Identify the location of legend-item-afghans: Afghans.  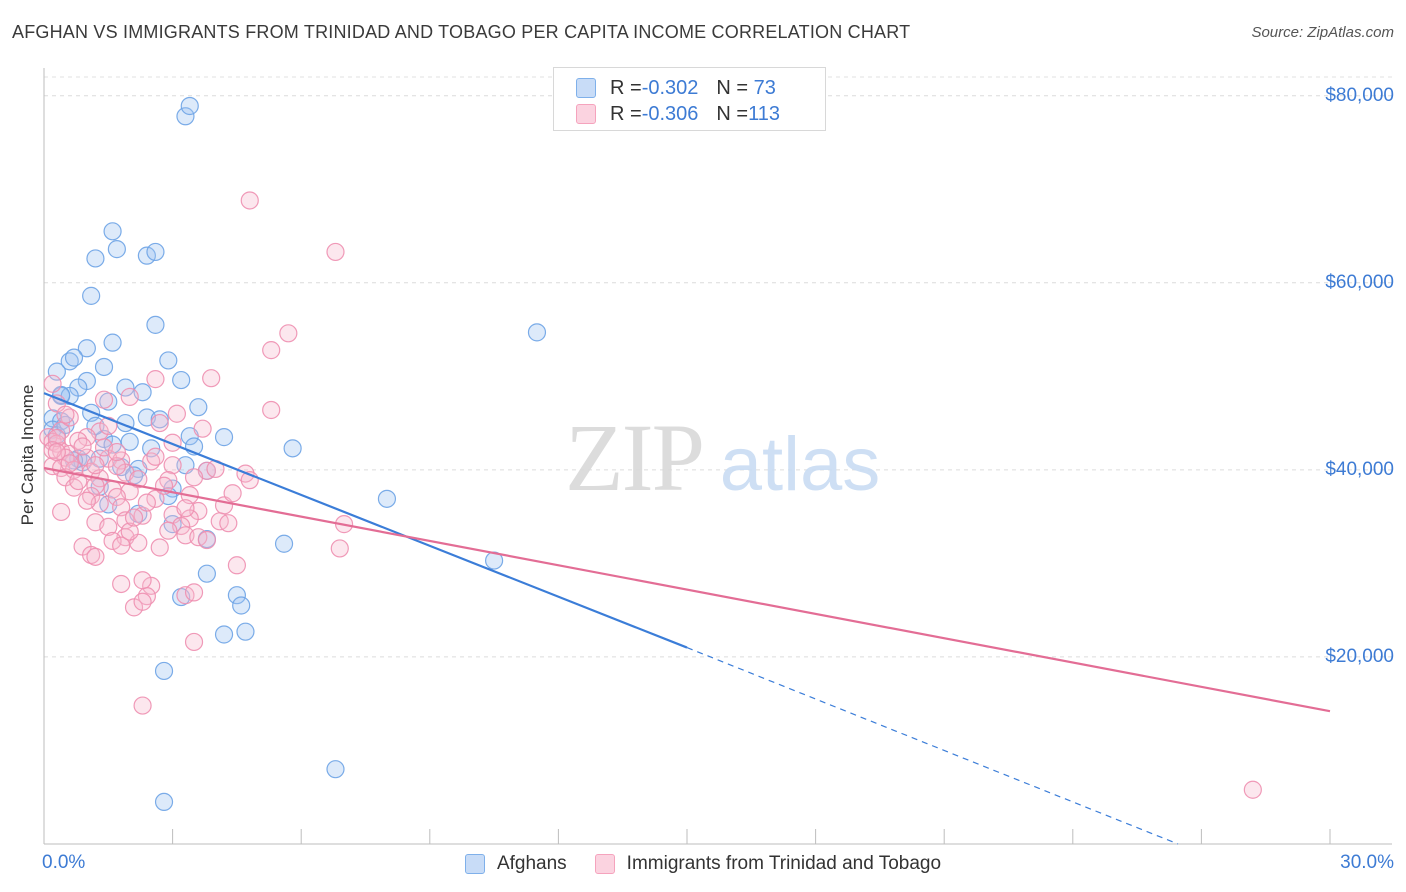
(515, 864).